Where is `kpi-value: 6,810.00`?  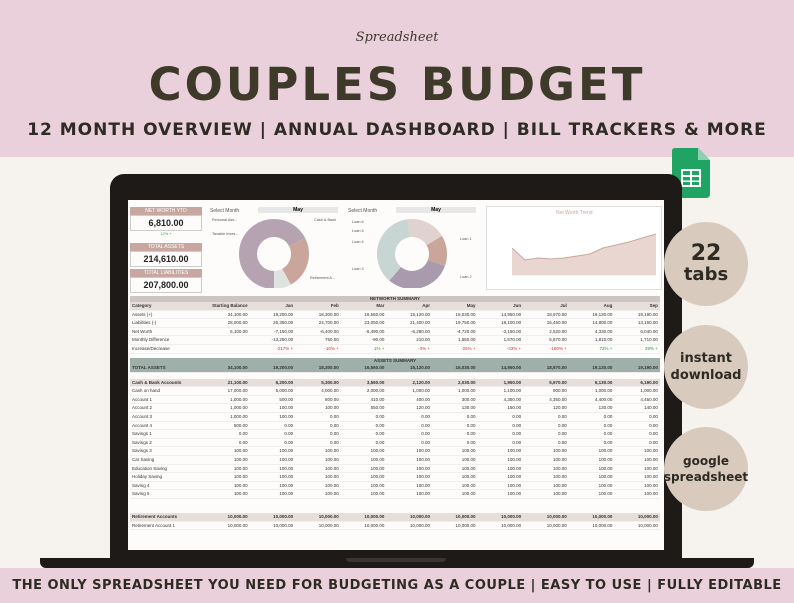 kpi-value: 6,810.00 is located at coordinates (166, 223).